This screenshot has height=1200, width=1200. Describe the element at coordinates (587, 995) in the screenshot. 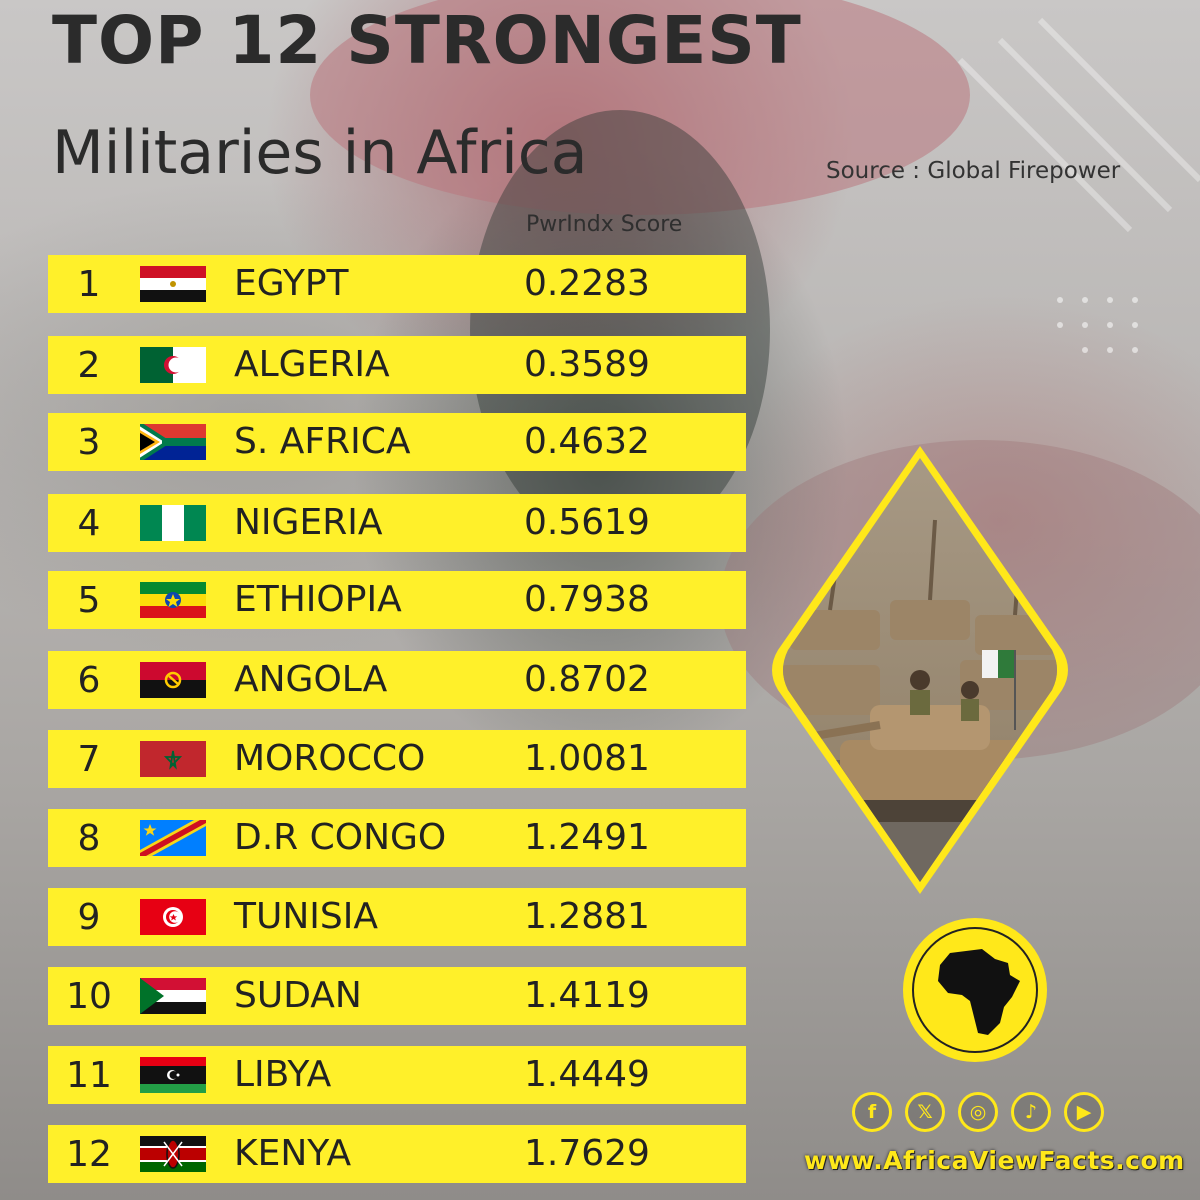

I see `pwrindx-score: 1.4119` at that location.